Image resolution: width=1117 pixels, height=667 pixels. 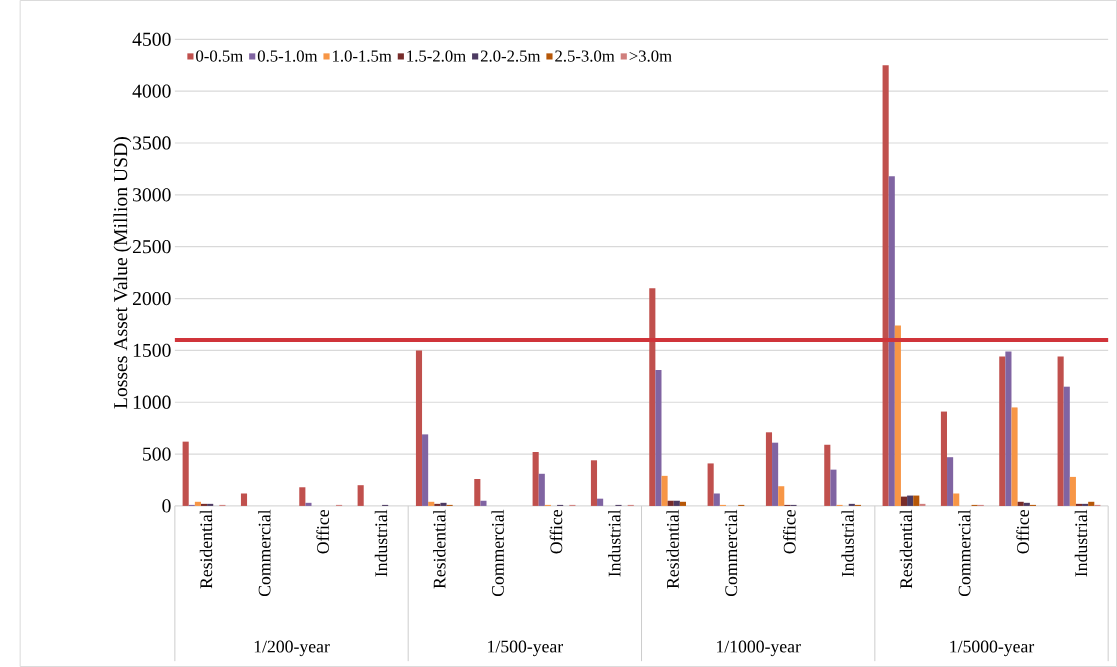 I want to click on text: 1/5000-year, so click(x=992, y=648).